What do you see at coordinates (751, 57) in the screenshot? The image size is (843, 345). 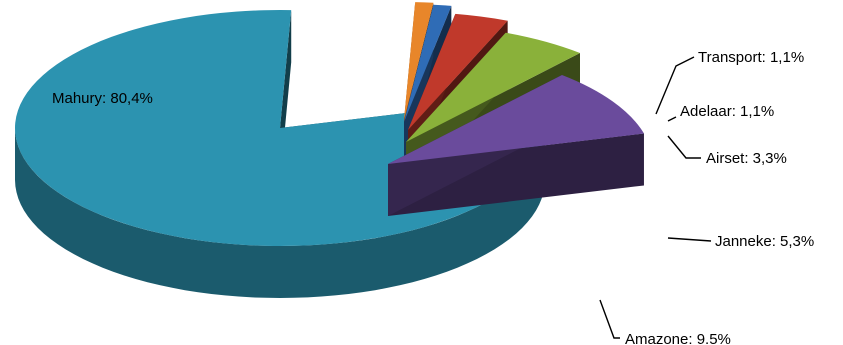 I see `data-label-transport: Transport: 1,1%` at bounding box center [751, 57].